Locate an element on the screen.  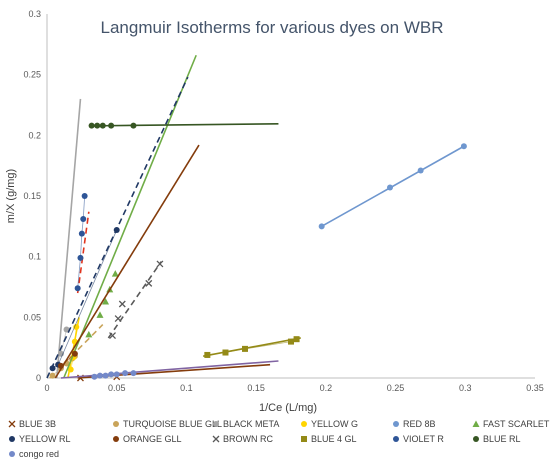
x-tick-label: 0 is located at coordinates (46, 388).